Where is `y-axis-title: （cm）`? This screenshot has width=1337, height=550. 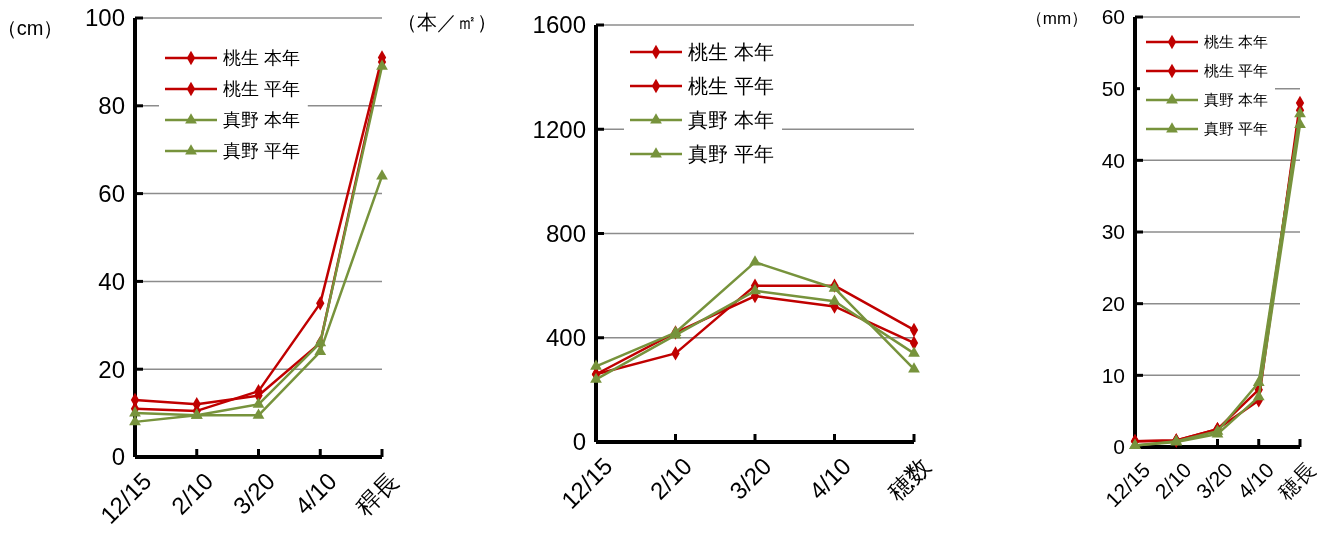 y-axis-title: （cm） is located at coordinates (32, 28).